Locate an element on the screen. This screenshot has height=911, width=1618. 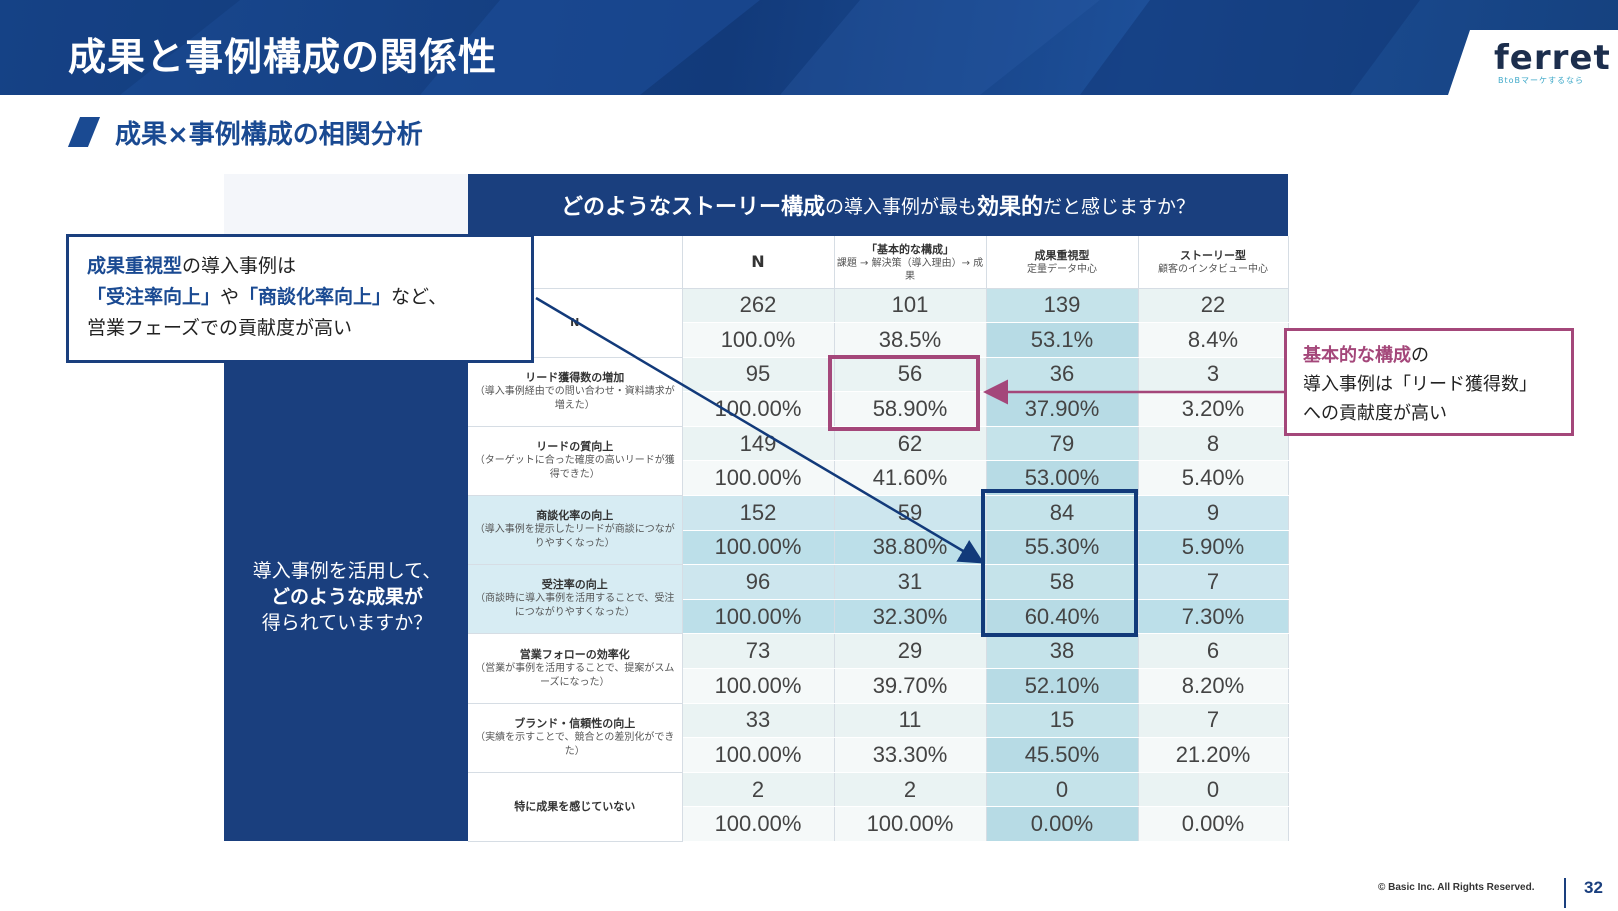
table-row: 100.00% 100.00% 0.00% 0.00% is located at coordinates (878, 824).